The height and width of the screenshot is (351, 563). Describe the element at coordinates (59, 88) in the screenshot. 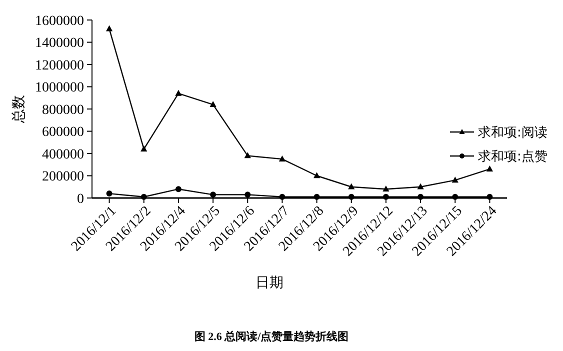

I see `y-tick-label: 1000000` at that location.